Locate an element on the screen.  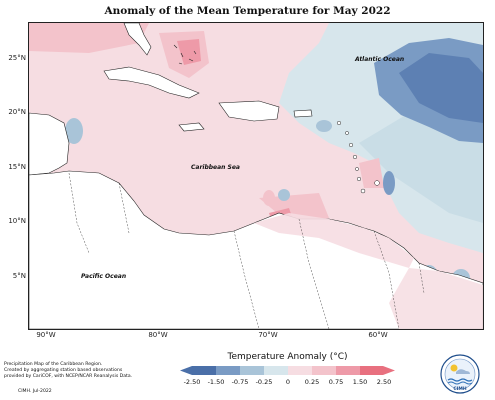
lon-tick-80w: 80°W is located at coordinates (158, 335).